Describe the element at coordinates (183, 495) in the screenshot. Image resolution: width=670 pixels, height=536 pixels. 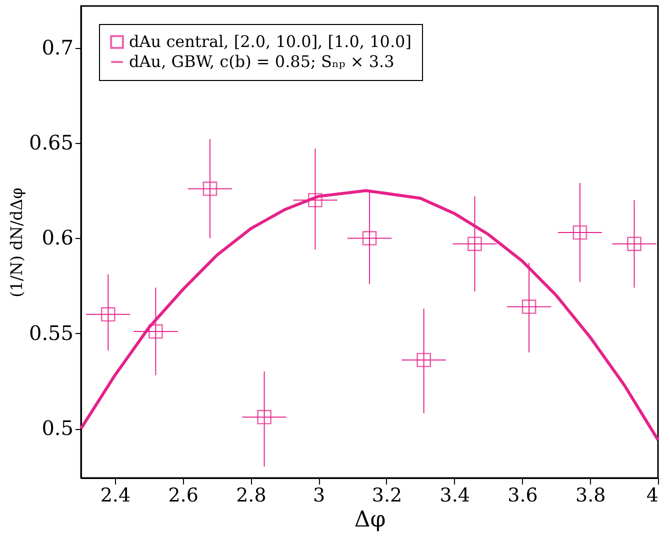
I see `x-tick-label: 2.6` at that location.